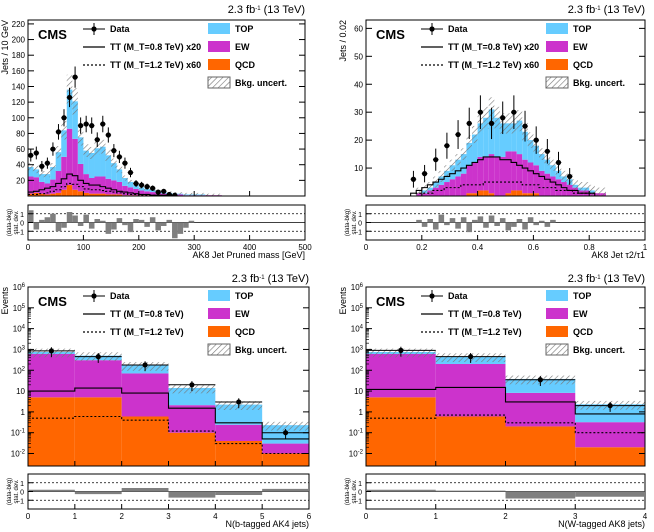 This screenshot has width=654, height=532. What do you see at coordinates (485, 314) in the screenshot?
I see `legend-sig1-label: TT (M_T=0.8 TeV)` at bounding box center [485, 314].